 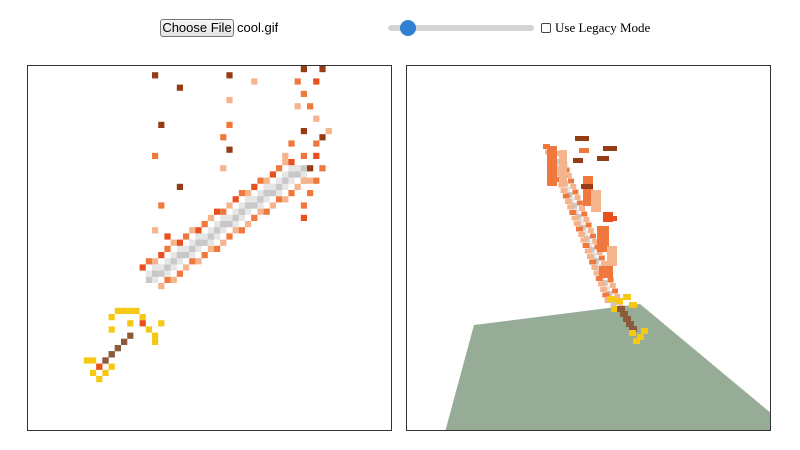 I want to click on rotation-slider, so click(x=461, y=28).